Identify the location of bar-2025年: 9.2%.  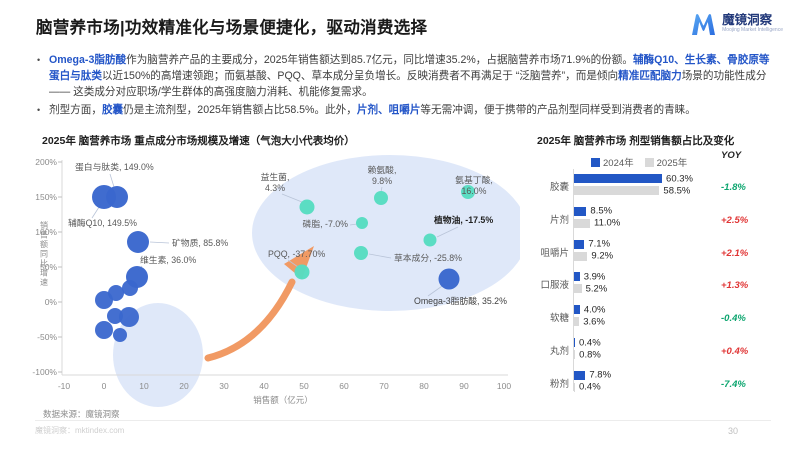
(593, 256).